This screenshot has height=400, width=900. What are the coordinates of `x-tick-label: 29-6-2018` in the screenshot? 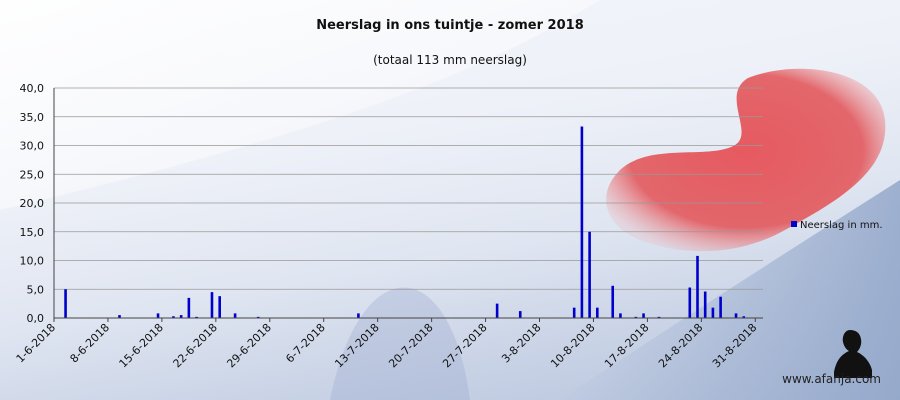 It's located at (248, 345).